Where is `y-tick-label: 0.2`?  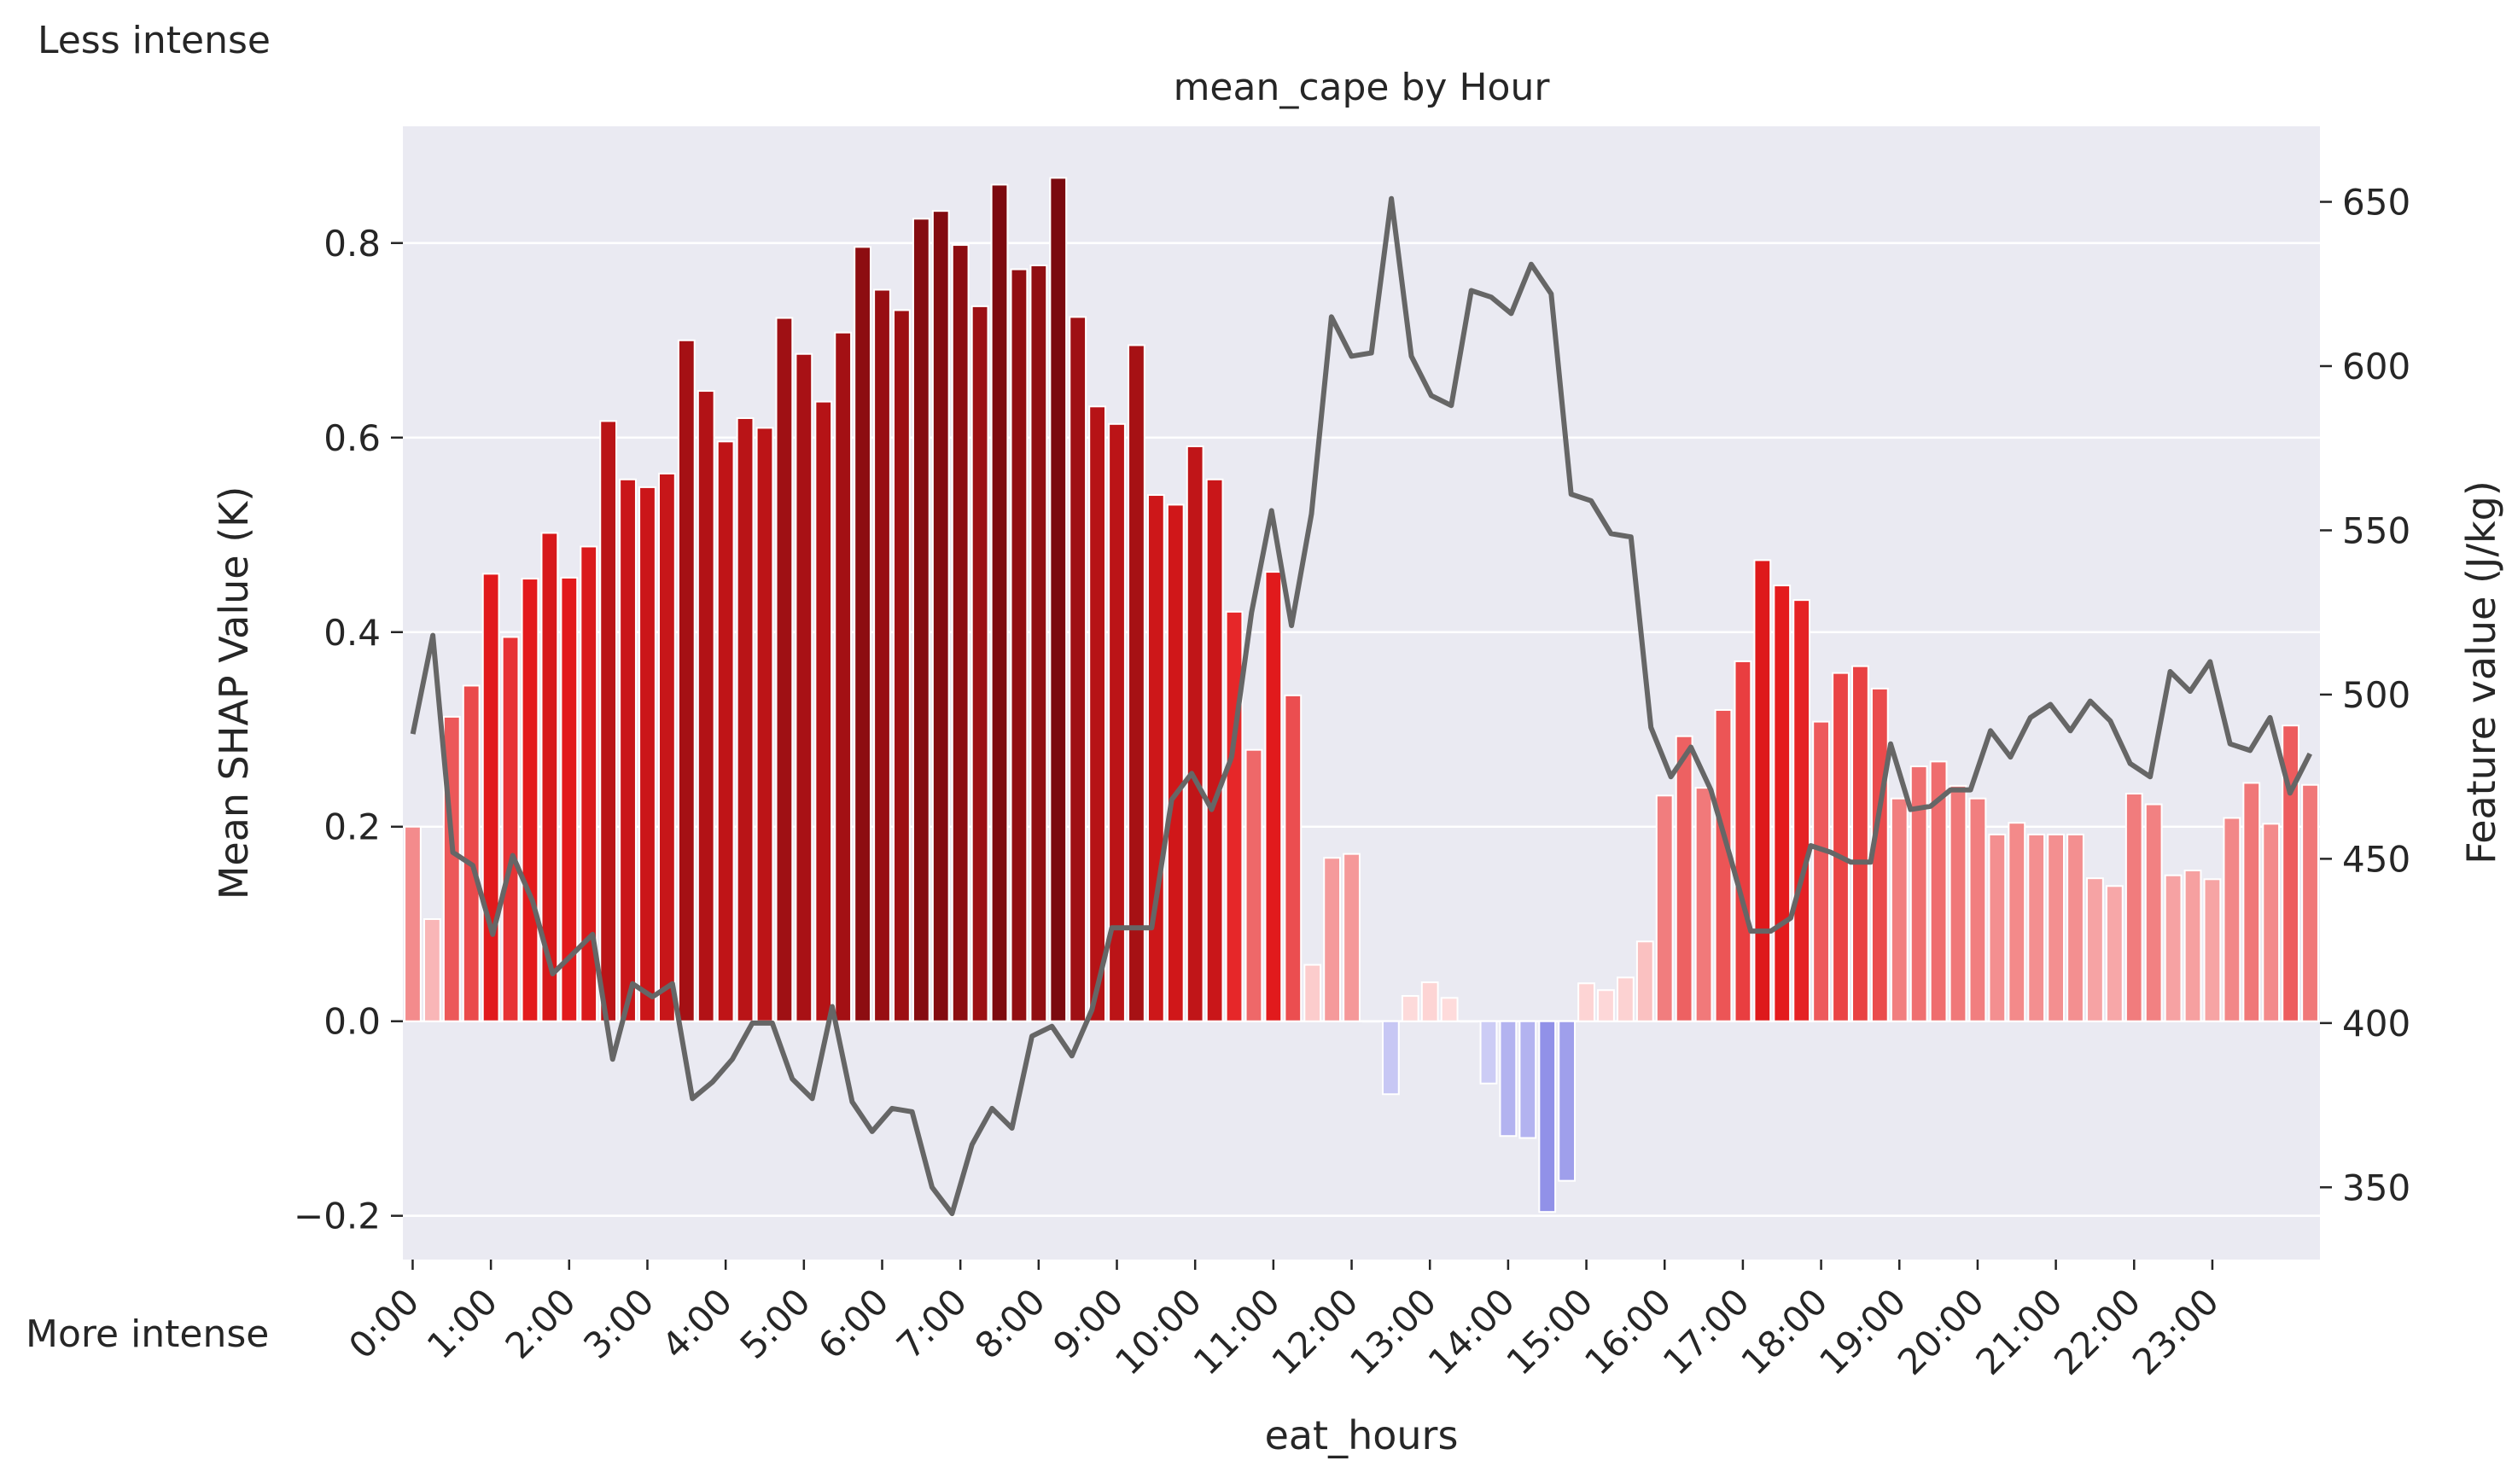
y-tick-label: 0.2 is located at coordinates (352, 827).